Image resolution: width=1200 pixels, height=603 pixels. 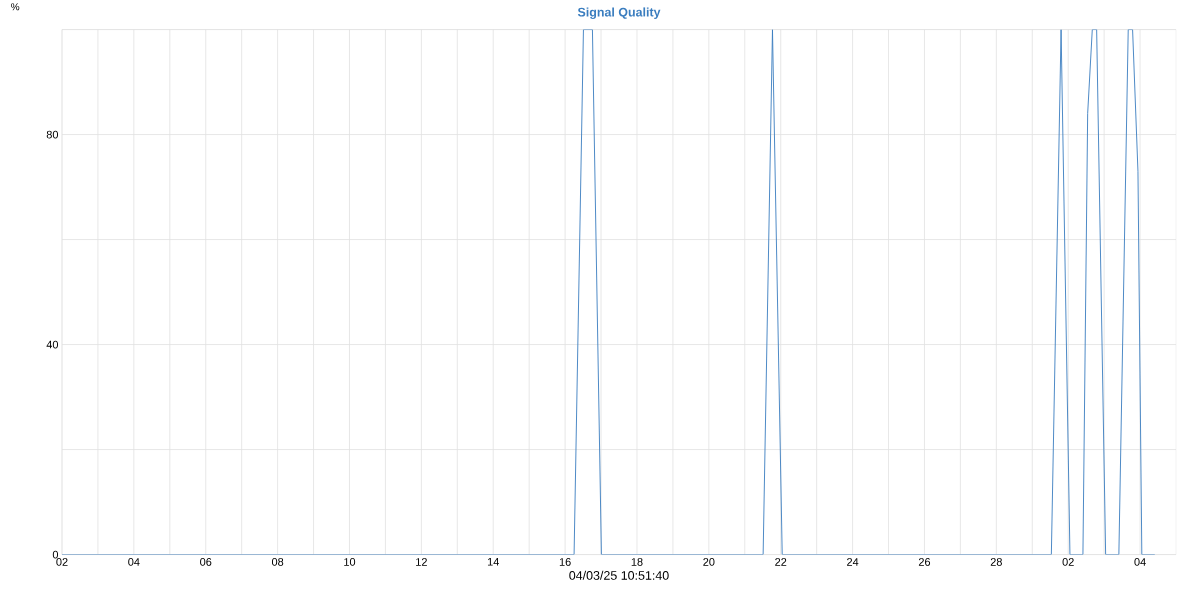 What do you see at coordinates (565, 562) in the screenshot?
I see `x-tick-label: 16` at bounding box center [565, 562].